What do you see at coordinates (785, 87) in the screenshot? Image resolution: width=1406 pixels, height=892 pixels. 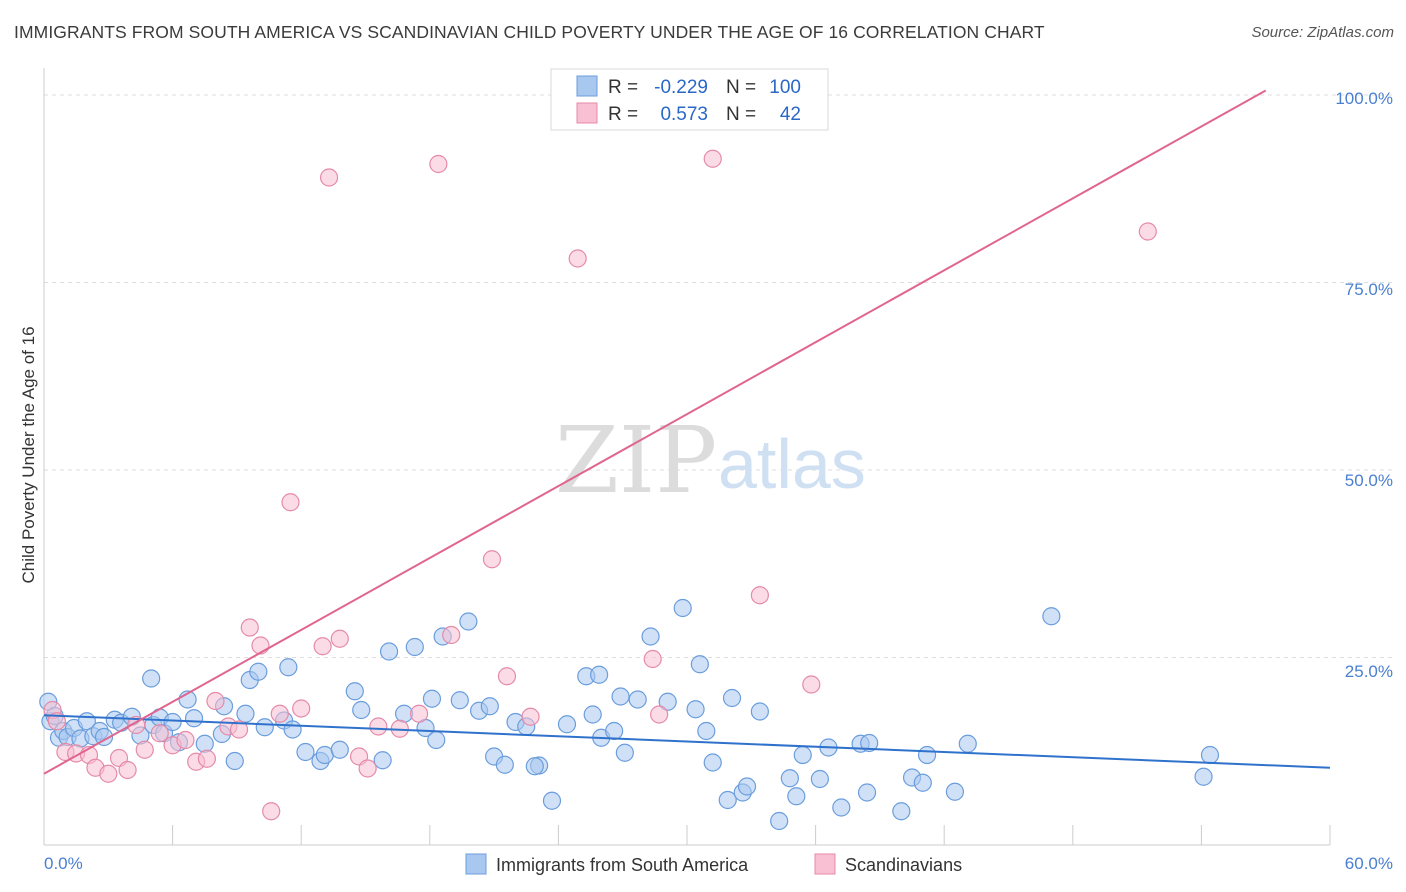 I see `legend-n-value: 100` at bounding box center [785, 87].